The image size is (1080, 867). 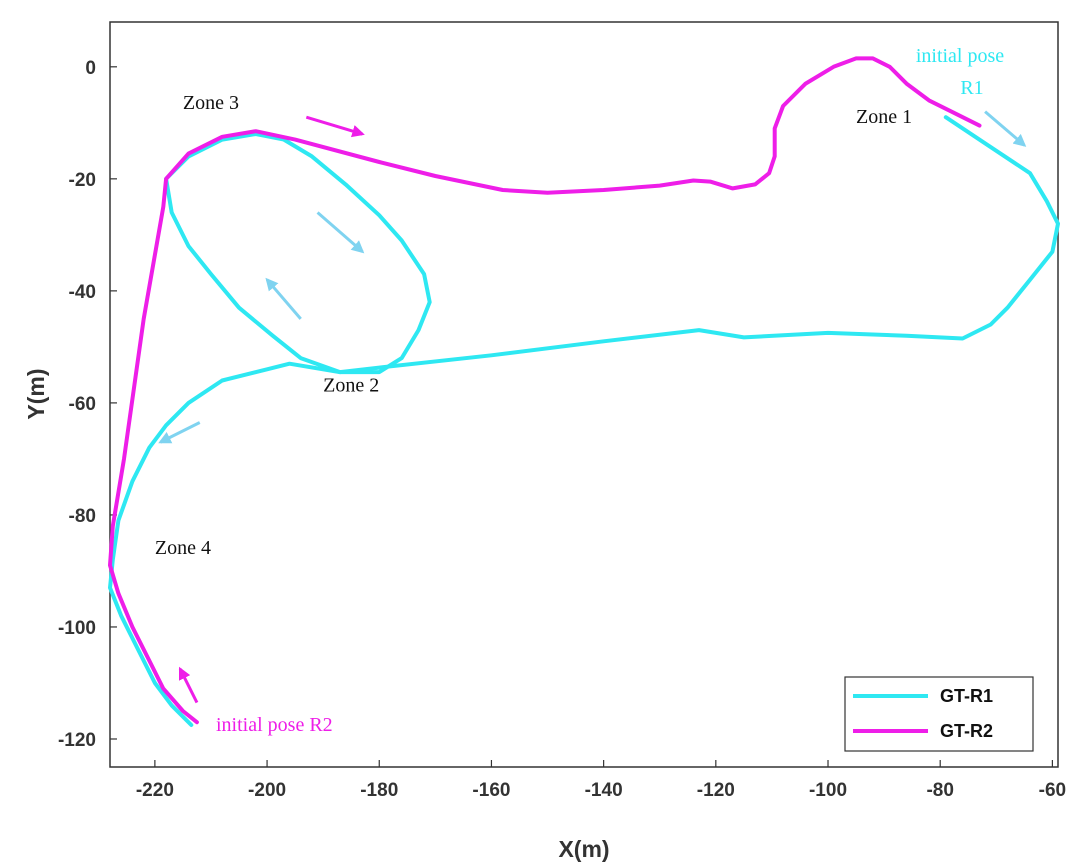 I want to click on legend: GT-R1 GT-R2, so click(x=939, y=714).